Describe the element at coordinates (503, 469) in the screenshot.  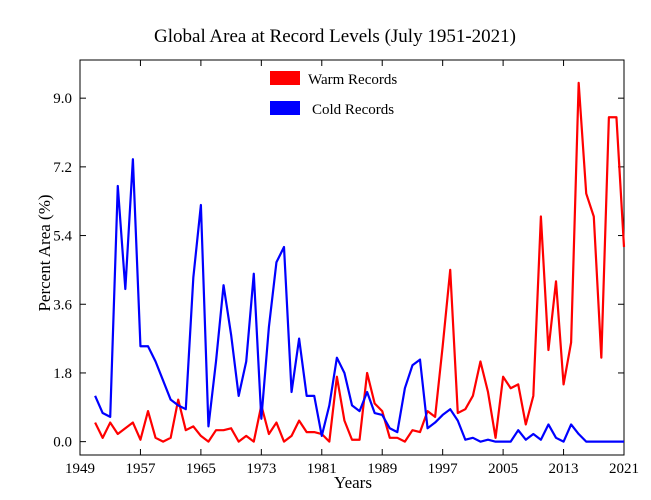
I see `x-tick-label: 2005` at that location.